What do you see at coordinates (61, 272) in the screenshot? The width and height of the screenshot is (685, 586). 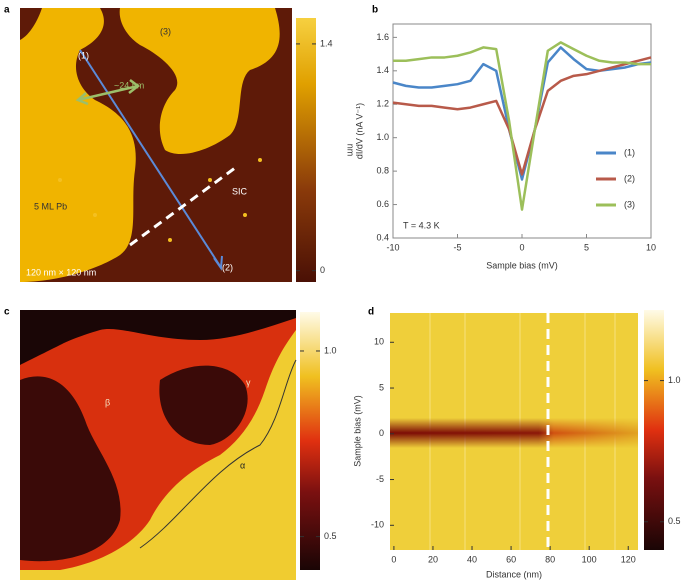 I see `annotation: 120 nm × 120 nm` at bounding box center [61, 272].